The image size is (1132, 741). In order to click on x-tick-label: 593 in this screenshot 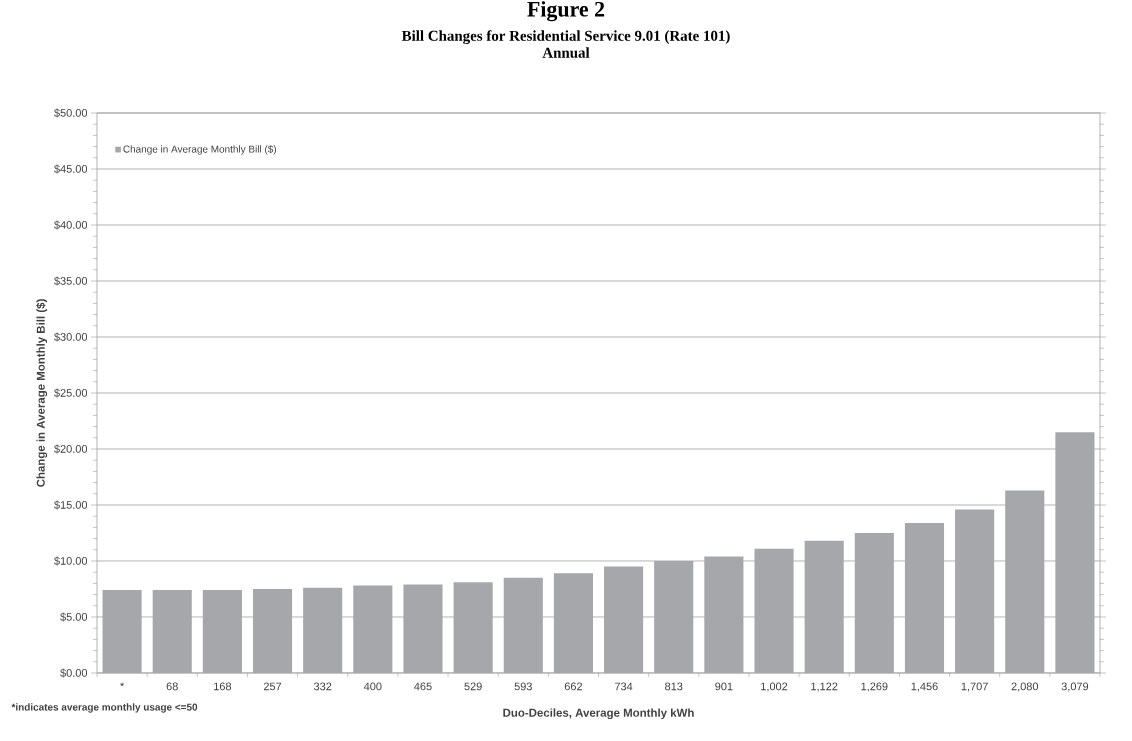, I will do `click(523, 686)`.